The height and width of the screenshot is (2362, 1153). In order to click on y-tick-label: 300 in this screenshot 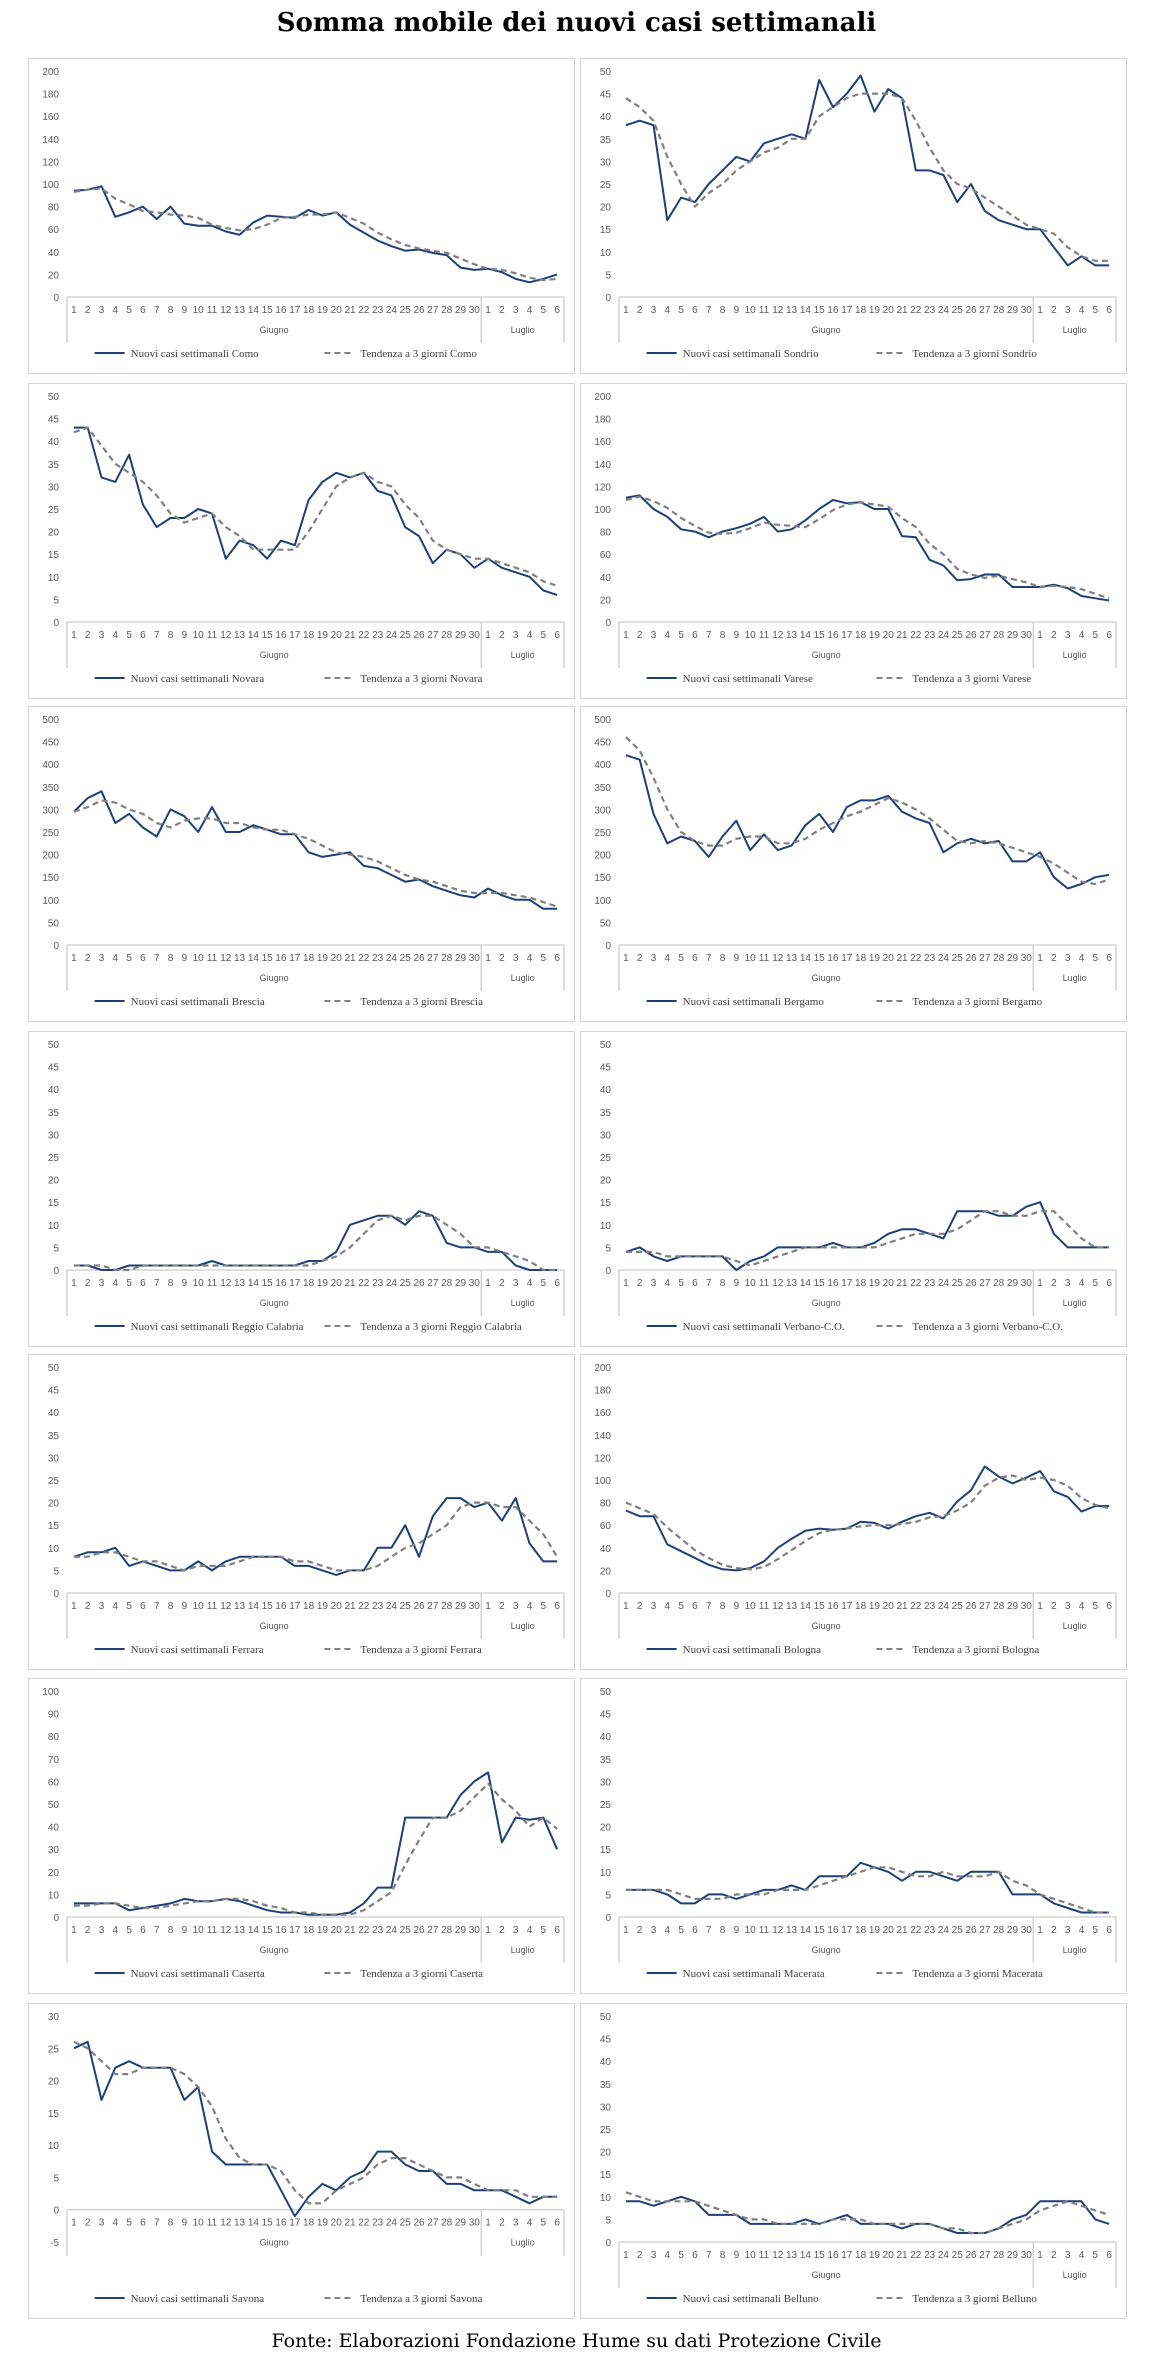, I will do `click(602, 810)`.